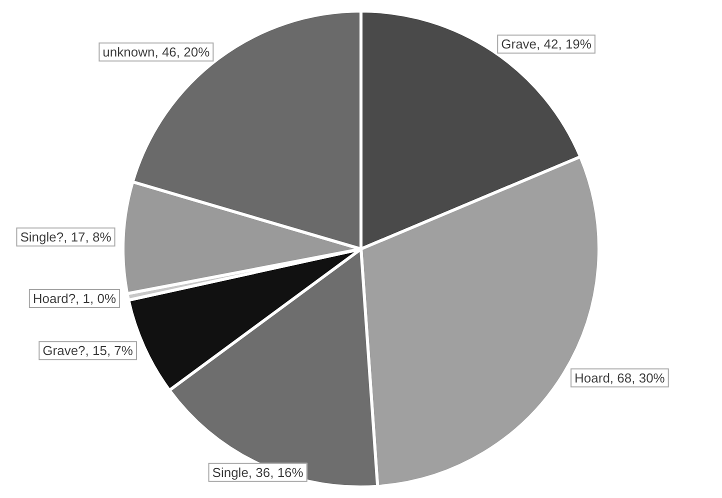 The image size is (722, 498). I want to click on slice-label: Hoard?, 1, 0%, so click(74, 298).